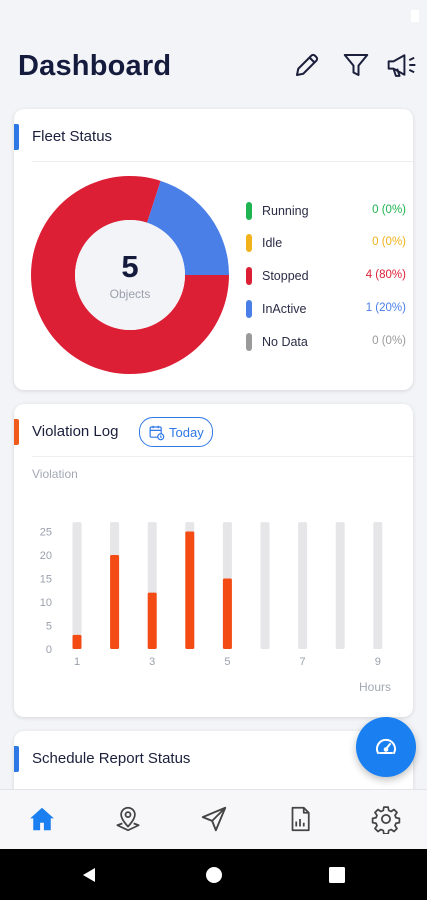  Describe the element at coordinates (213, 135) in the screenshot. I see `card-header: Fleet Status` at that location.